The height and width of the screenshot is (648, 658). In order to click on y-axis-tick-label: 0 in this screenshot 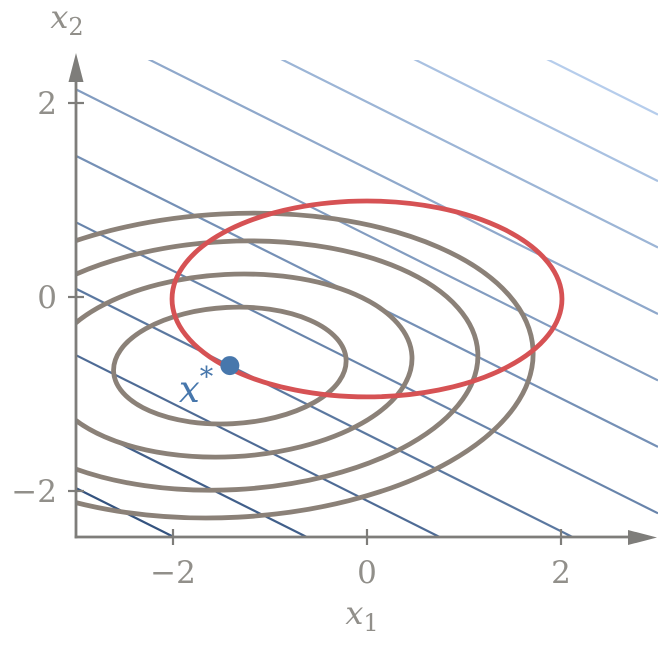, I will do `click(47, 298)`.